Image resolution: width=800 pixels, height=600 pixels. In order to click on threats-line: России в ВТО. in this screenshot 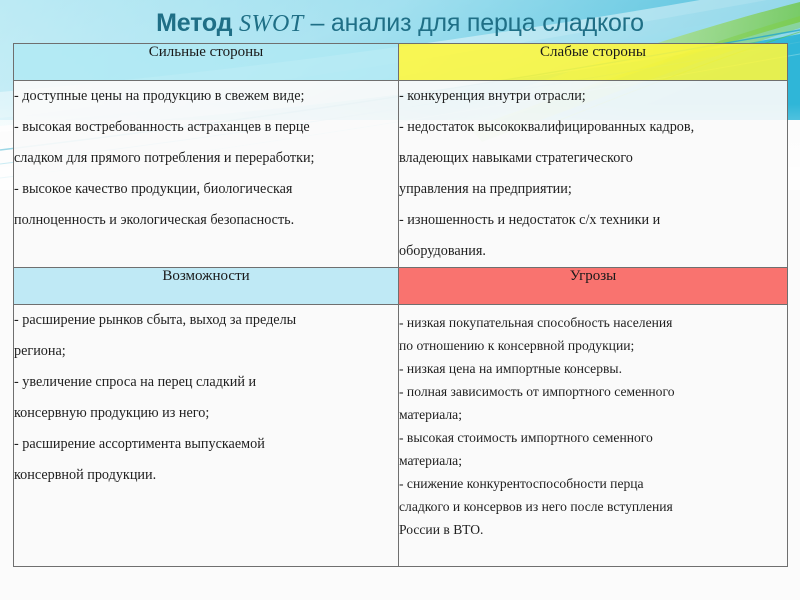, I will do `click(441, 529)`.